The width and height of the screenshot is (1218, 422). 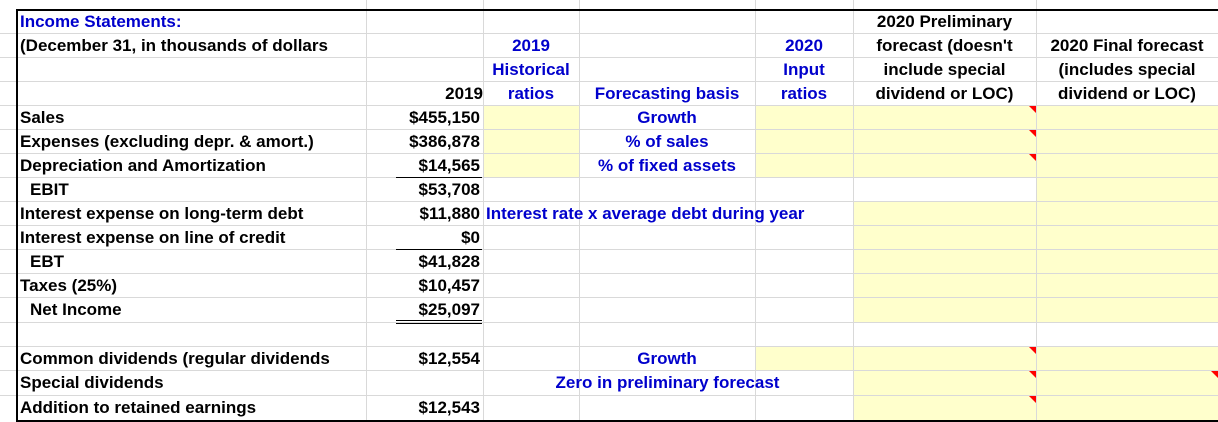 I want to click on row-label-expenses: Expenses (excluding depr. & amort.), so click(x=167, y=141).